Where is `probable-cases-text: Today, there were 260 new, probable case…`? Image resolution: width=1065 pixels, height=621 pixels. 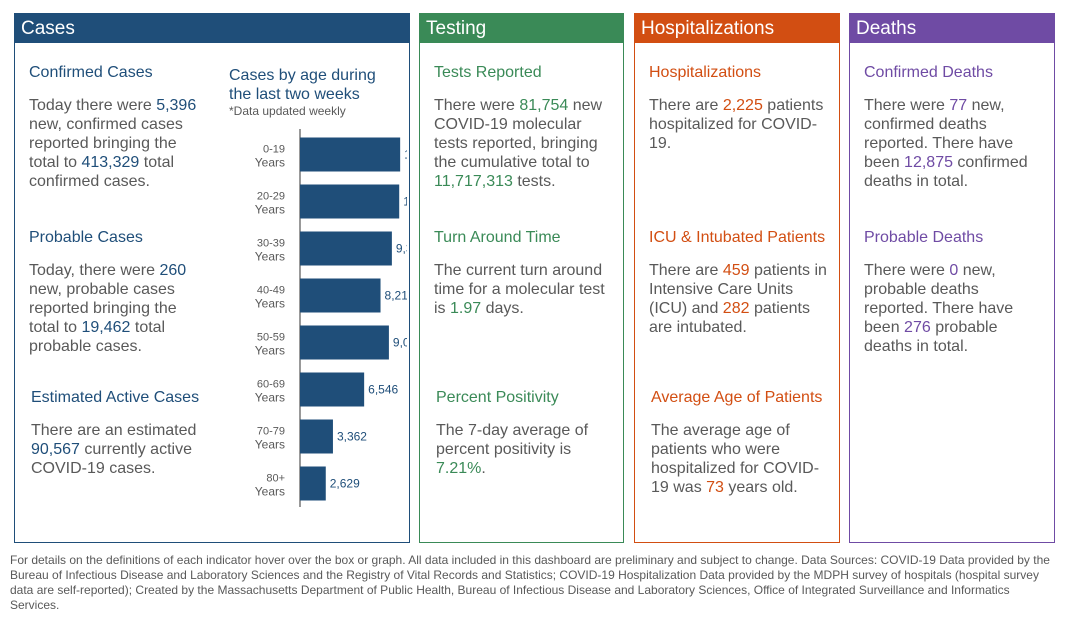 probable-cases-text: Today, there were 260 new, probable case… is located at coordinates (119, 308).